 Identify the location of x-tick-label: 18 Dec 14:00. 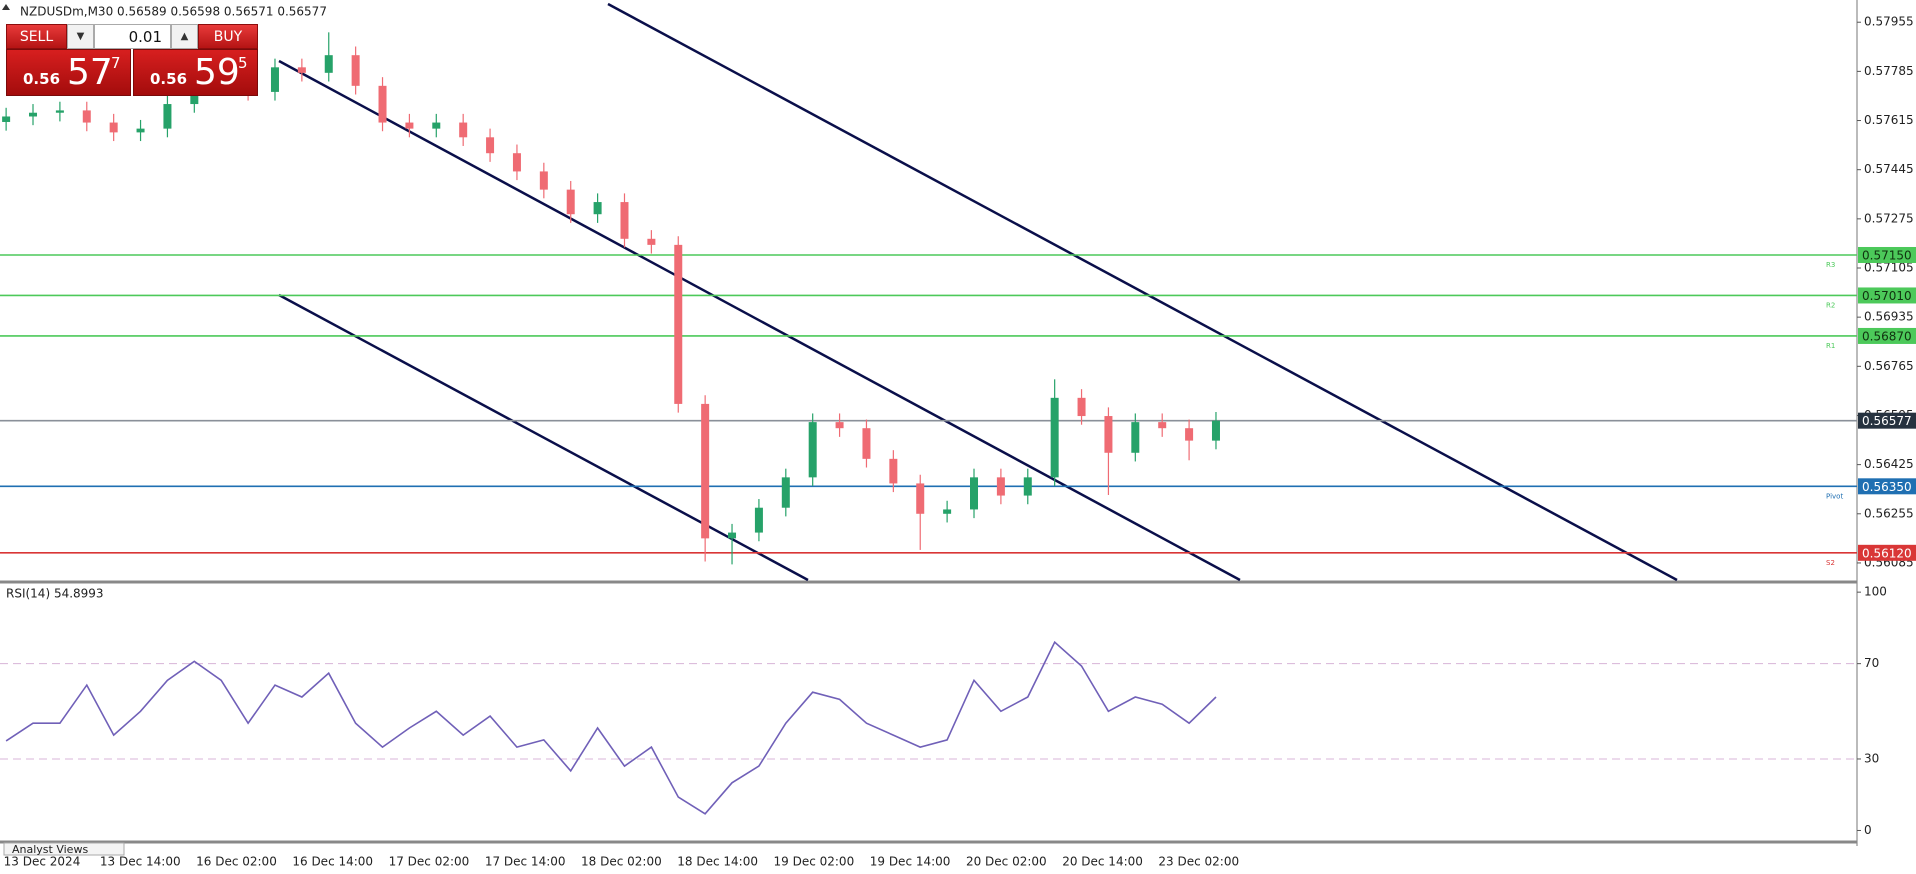
(717, 862).